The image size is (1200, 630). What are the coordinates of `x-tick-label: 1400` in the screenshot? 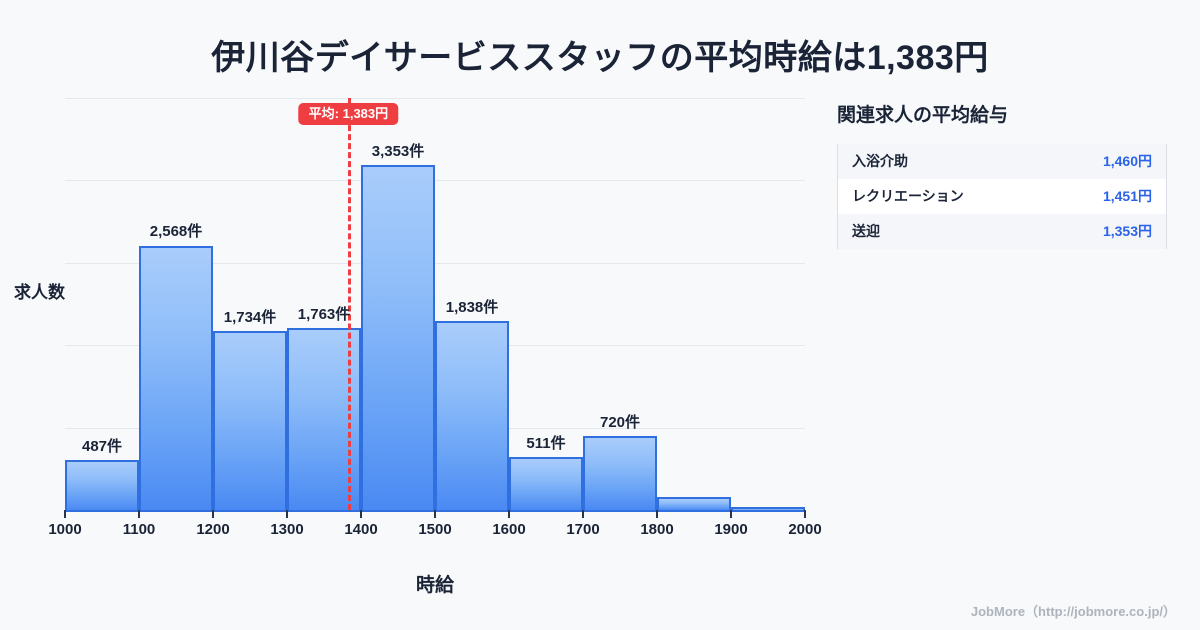 It's located at (361, 529).